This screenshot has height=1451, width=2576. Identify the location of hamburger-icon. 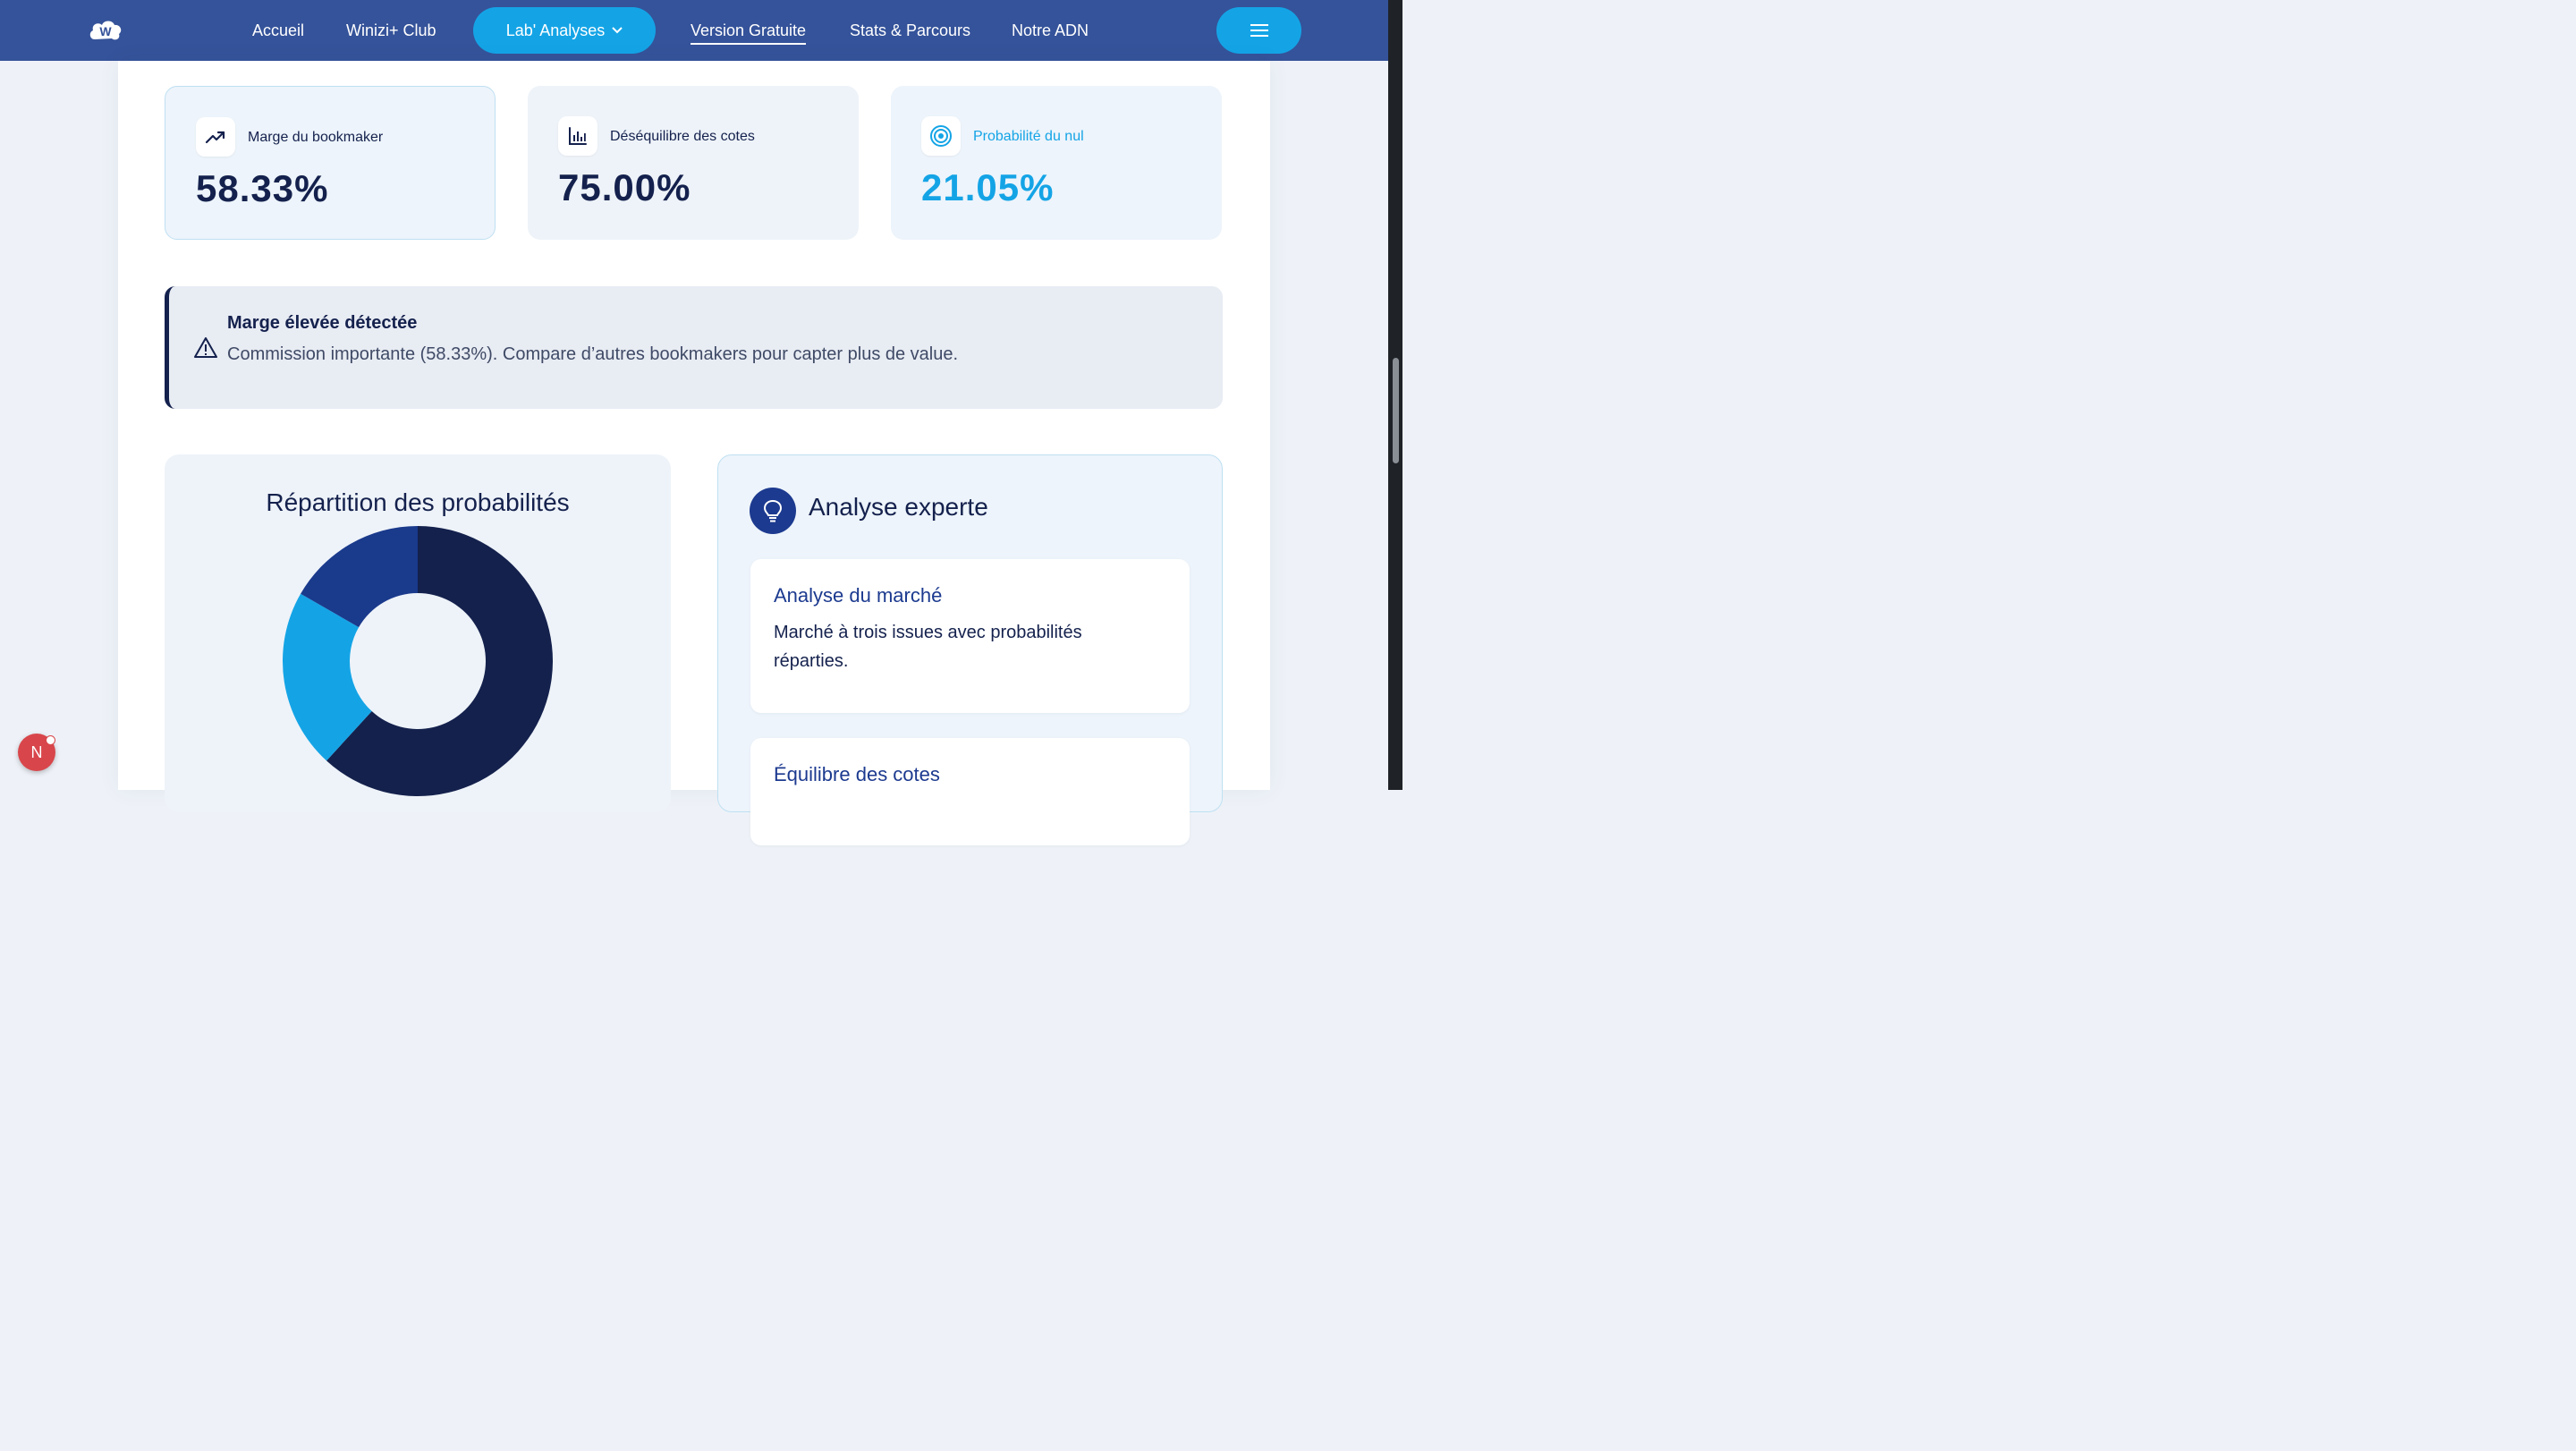
(1259, 30).